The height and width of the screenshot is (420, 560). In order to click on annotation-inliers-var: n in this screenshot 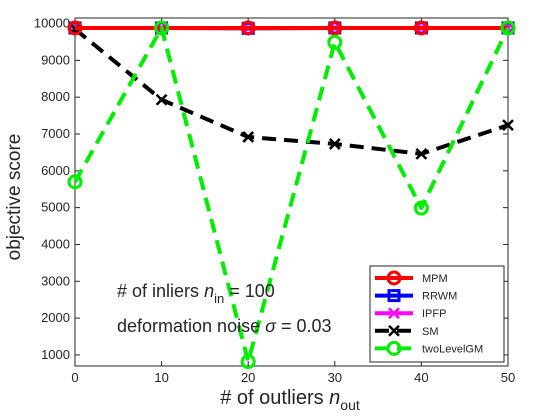, I will do `click(209, 291)`.